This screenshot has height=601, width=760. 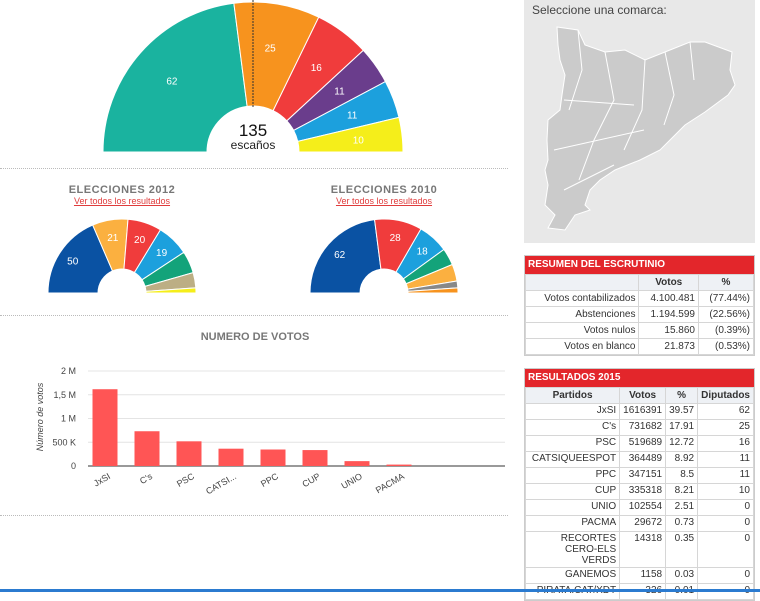 What do you see at coordinates (317, 68) in the screenshot?
I see `seat-label: 16` at bounding box center [317, 68].